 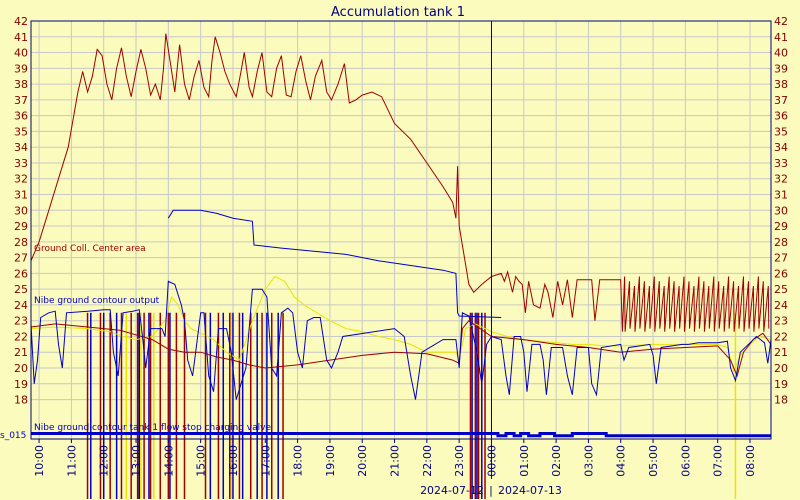 I want to click on y-tick-label-right: 25, so click(x=781, y=289).